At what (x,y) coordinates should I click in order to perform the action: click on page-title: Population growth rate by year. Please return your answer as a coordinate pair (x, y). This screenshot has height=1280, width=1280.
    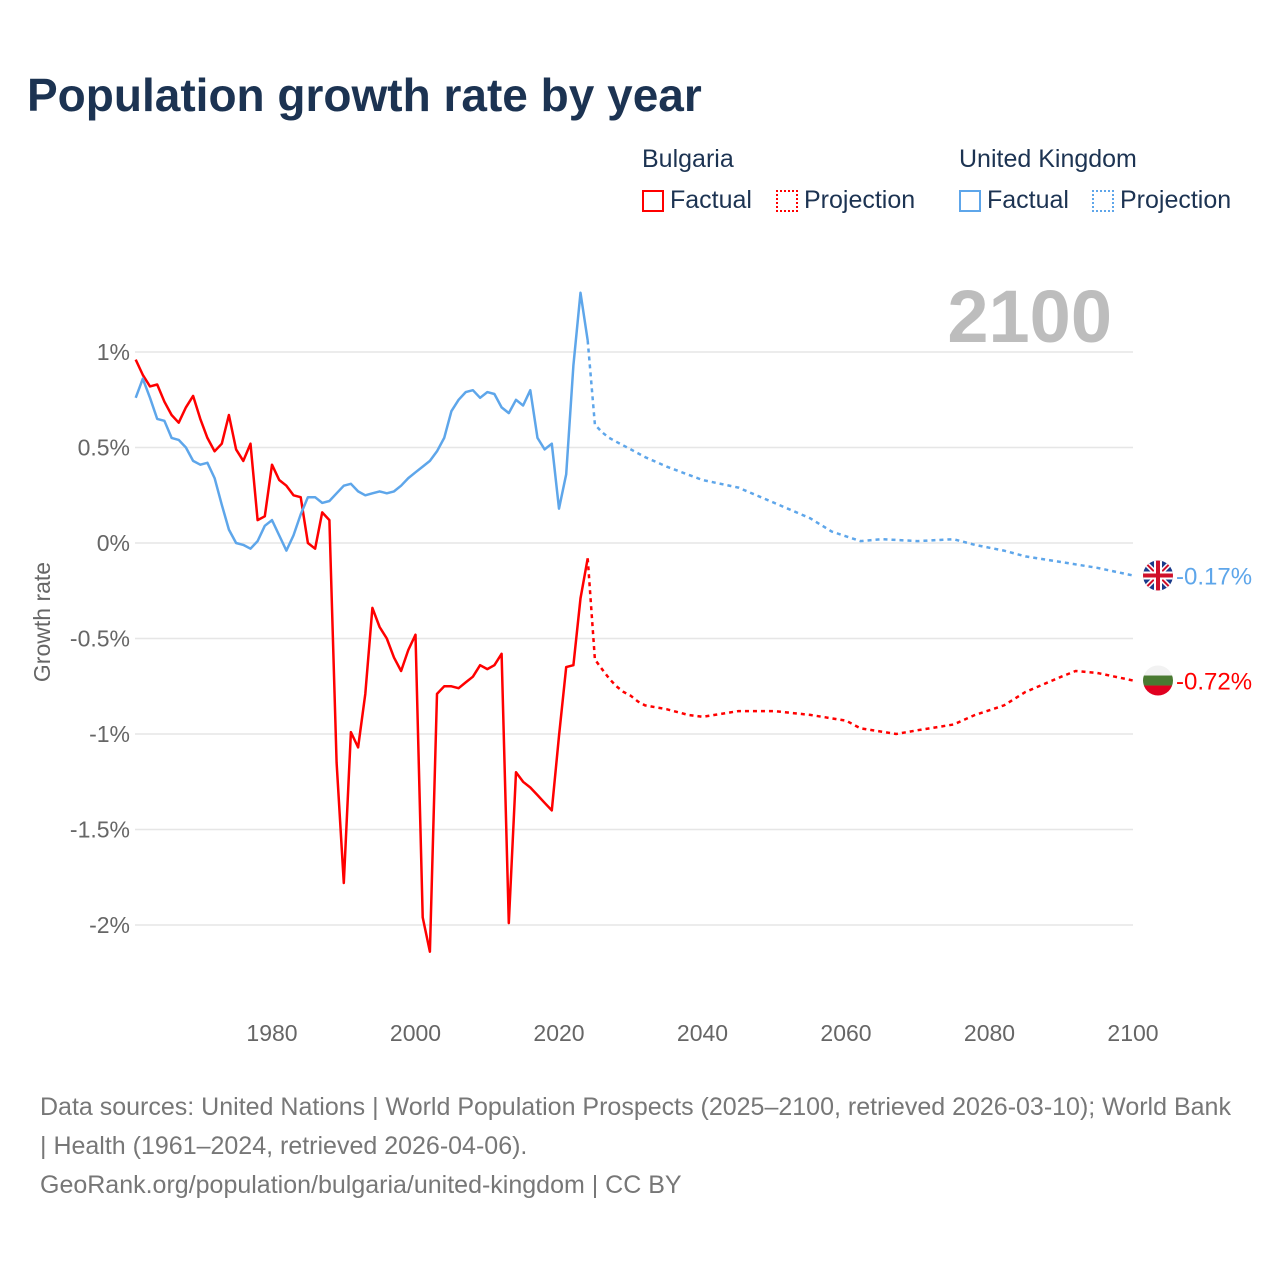
    Looking at the image, I should click on (364, 95).